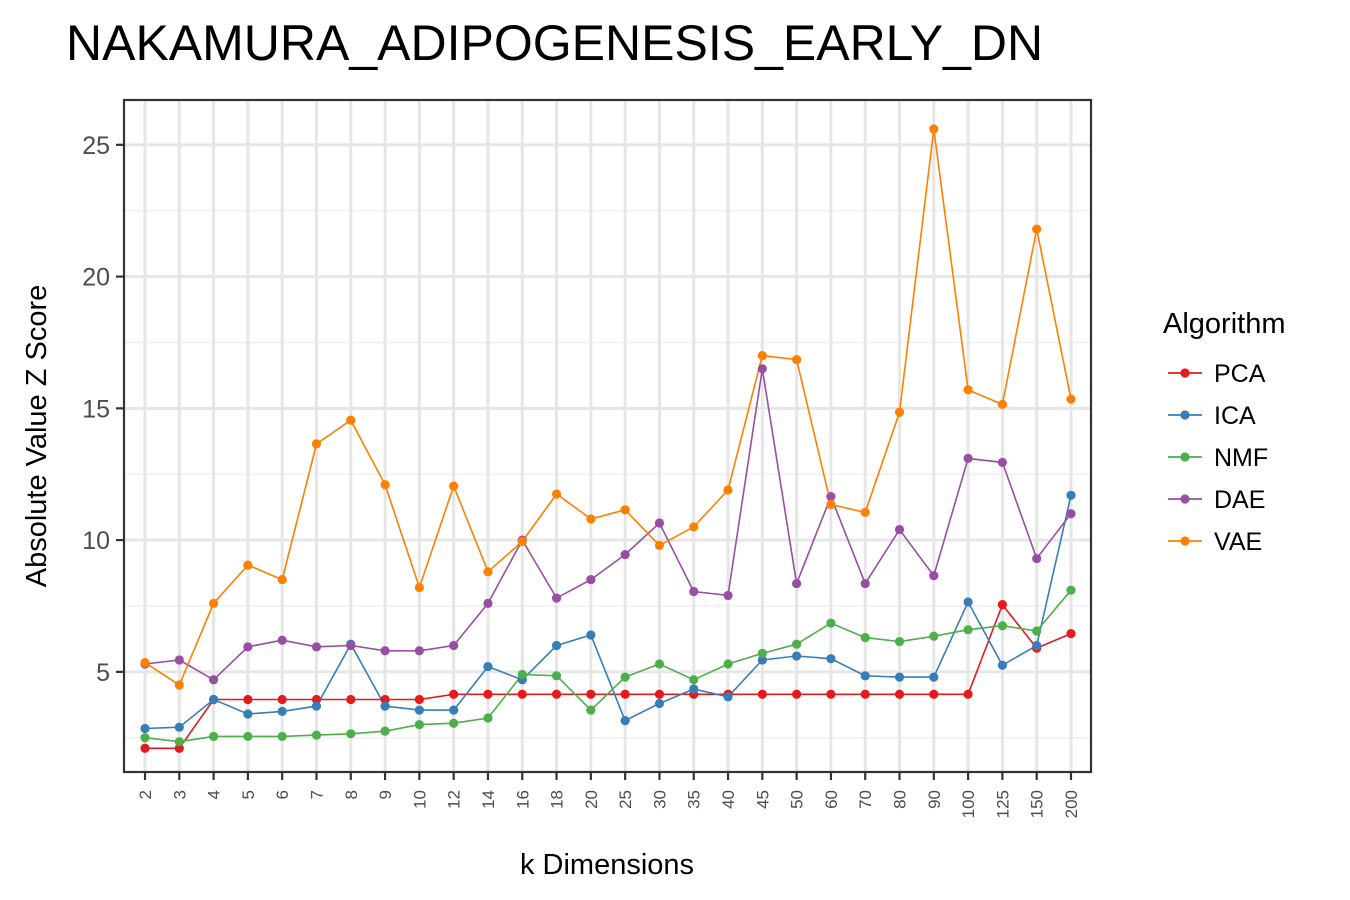  Describe the element at coordinates (214, 794) in the screenshot. I see `x-tick-label: 4` at that location.